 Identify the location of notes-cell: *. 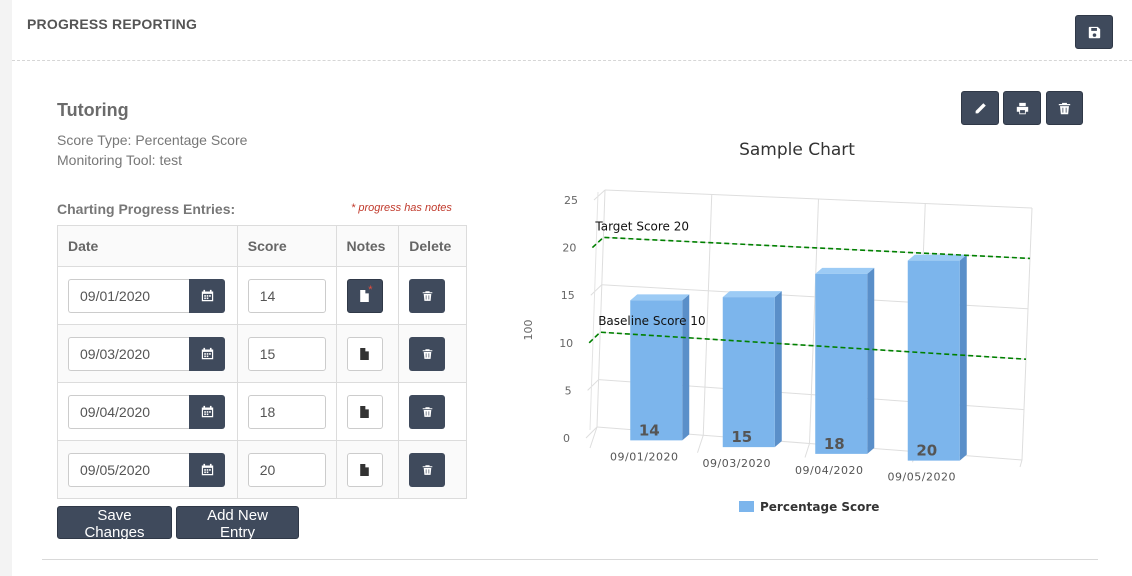
(367, 295).